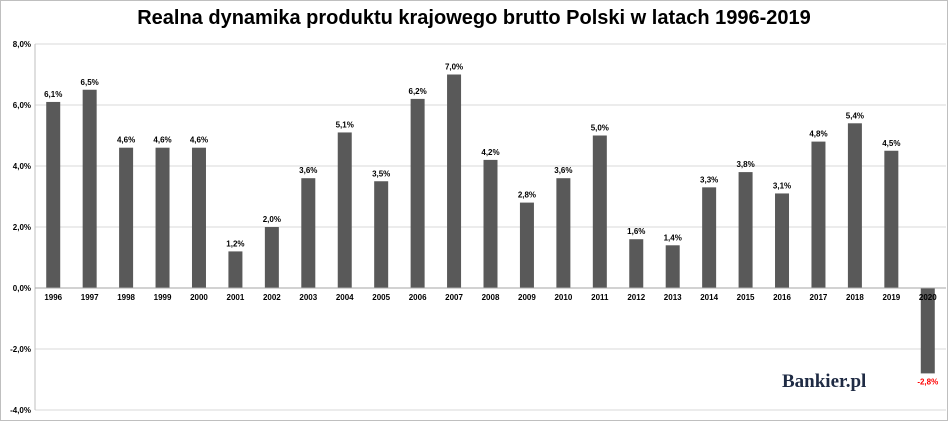  Describe the element at coordinates (782, 185) in the screenshot. I see `data-label: 3,1%` at that location.